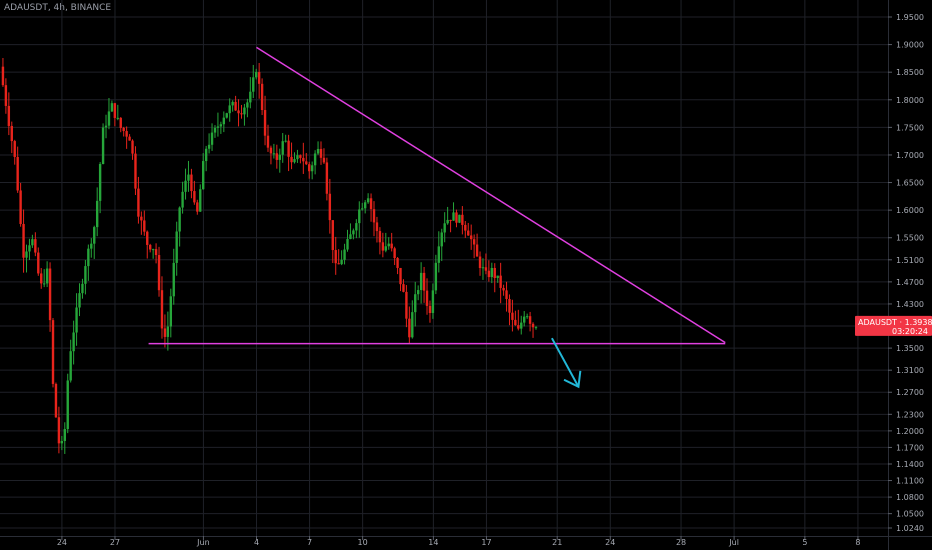 The image size is (932, 550). Describe the element at coordinates (910, 100) in the screenshot. I see `y-tick-label: 1.8000` at that location.